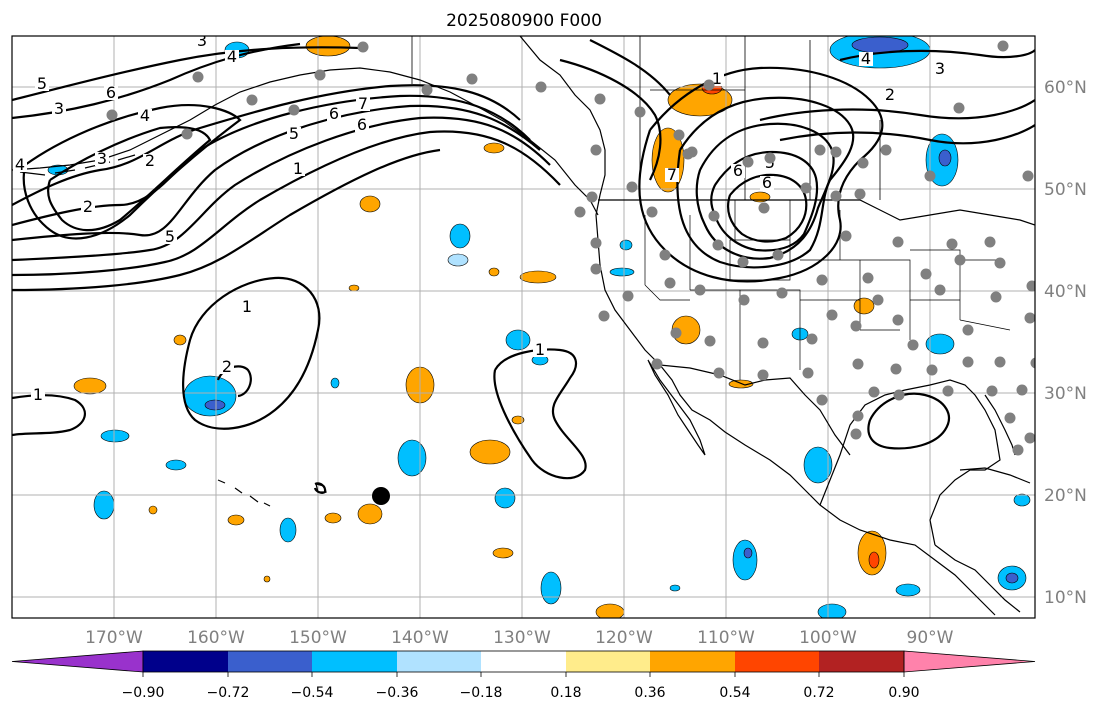 This screenshot has width=1105, height=712. What do you see at coordinates (77, 661) in the screenshot?
I see `colorbar-extend-min` at bounding box center [77, 661].